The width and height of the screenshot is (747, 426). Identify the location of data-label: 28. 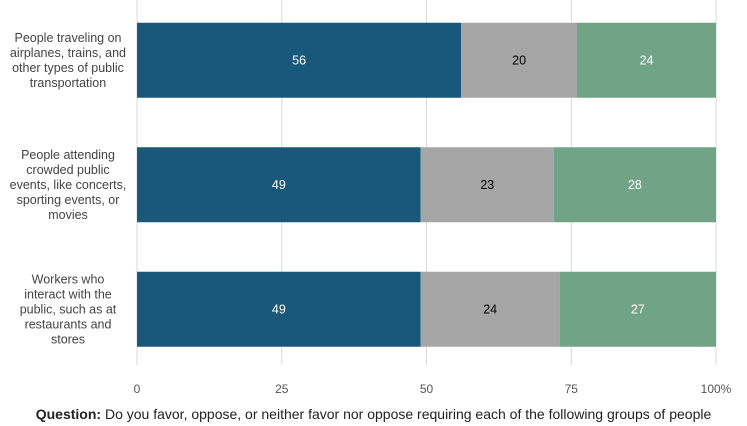
(635, 185).